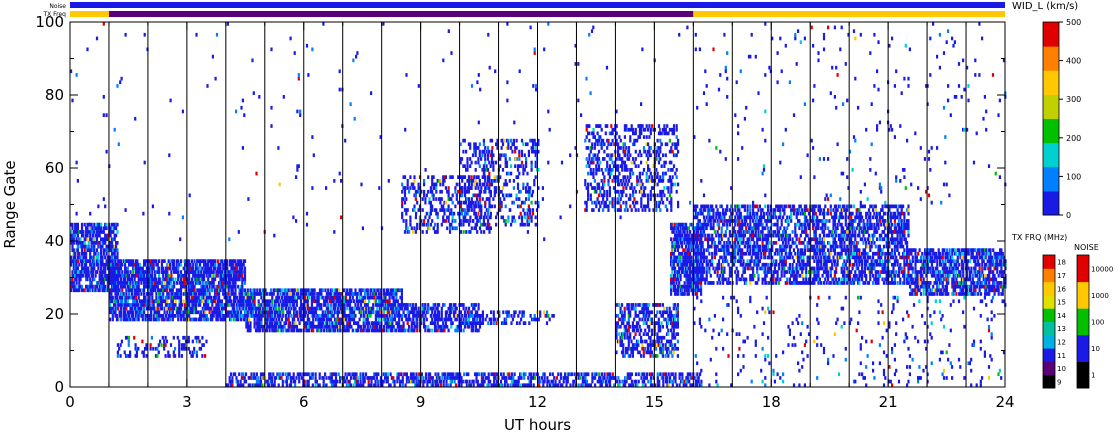 Image resolution: width=1118 pixels, height=439 pixels. I want to click on echo-region-main-band-a, so click(178, 290).